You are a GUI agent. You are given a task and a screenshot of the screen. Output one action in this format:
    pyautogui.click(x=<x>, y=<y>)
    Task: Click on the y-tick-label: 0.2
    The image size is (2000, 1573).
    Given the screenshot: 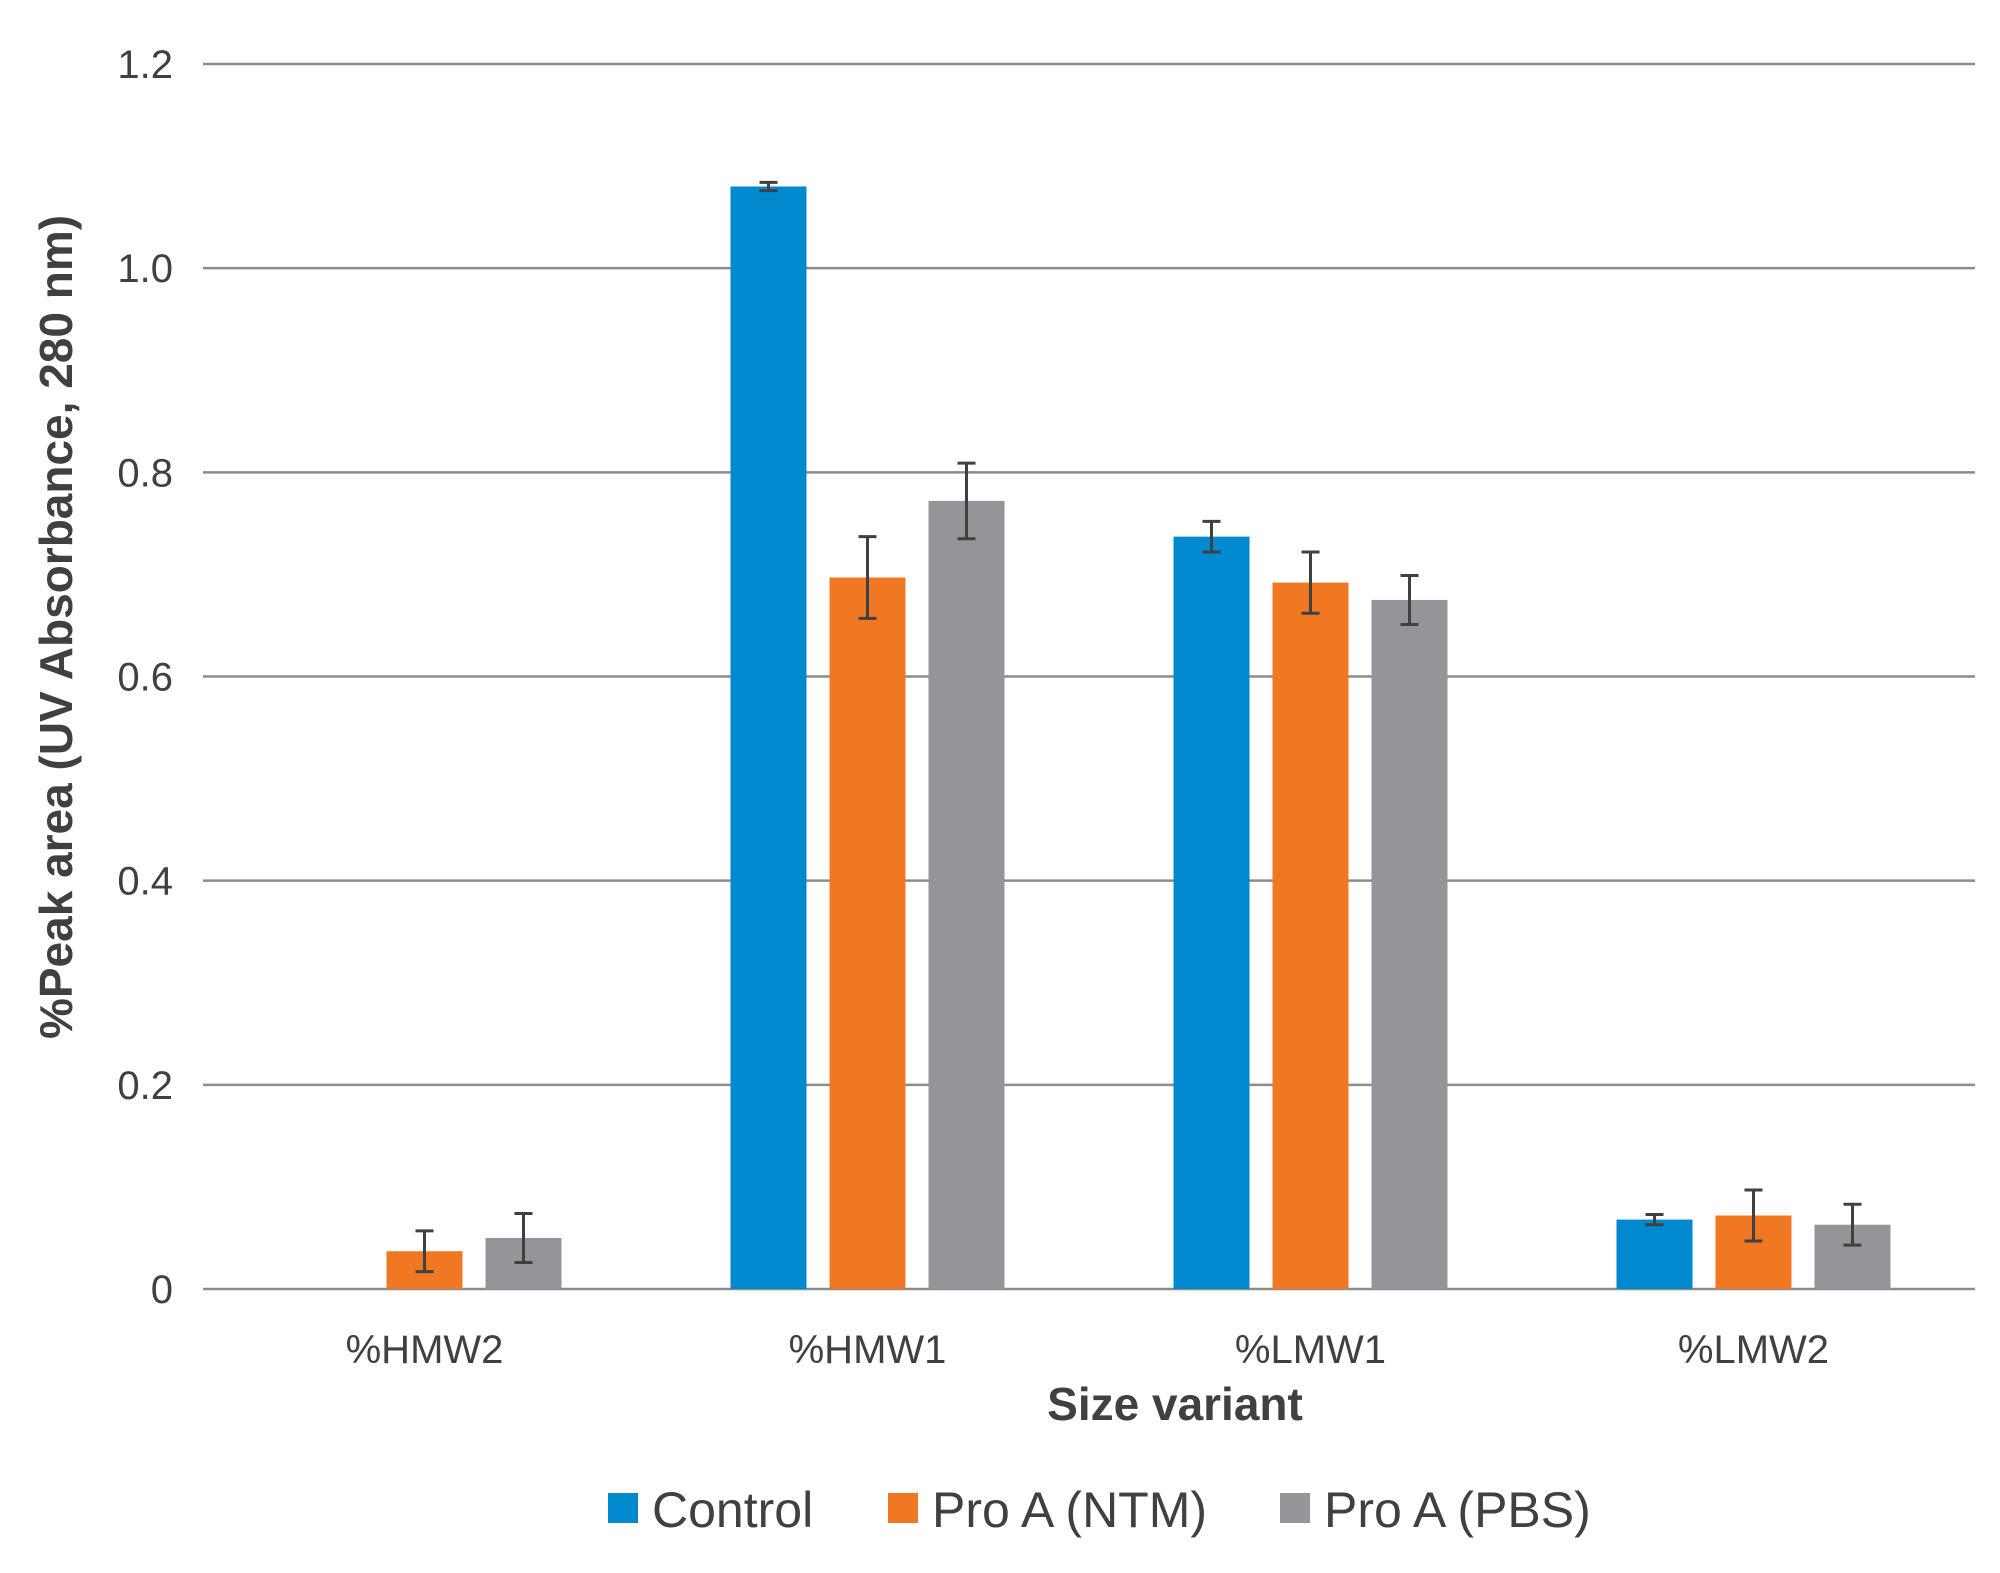 What is the action you would take?
    pyautogui.click(x=145, y=1086)
    